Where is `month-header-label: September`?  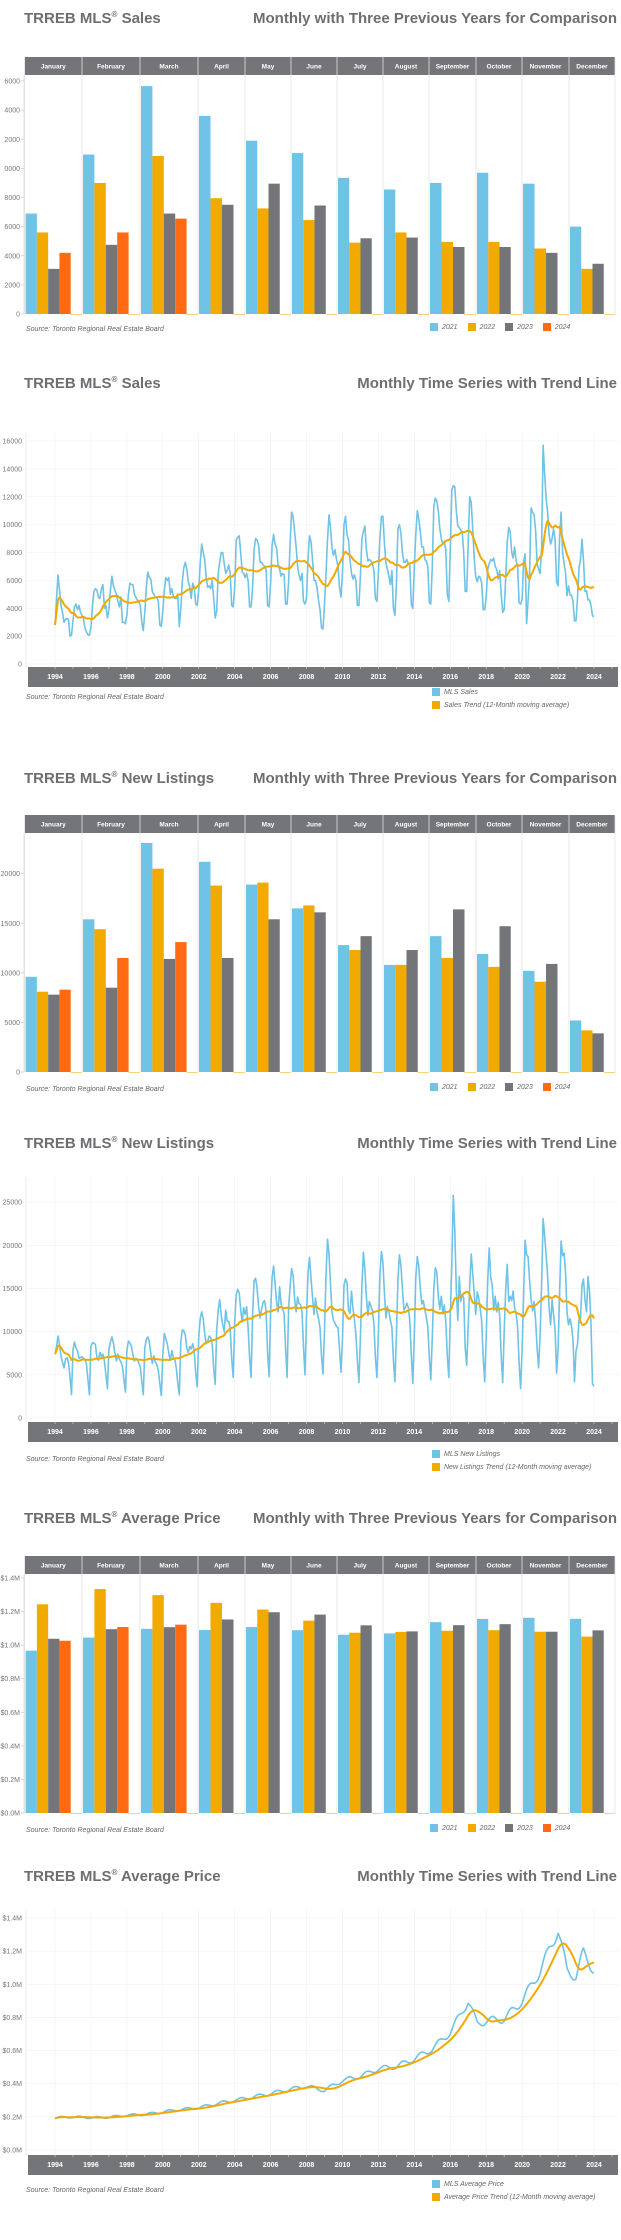
month-header-label: September is located at coordinates (453, 1566).